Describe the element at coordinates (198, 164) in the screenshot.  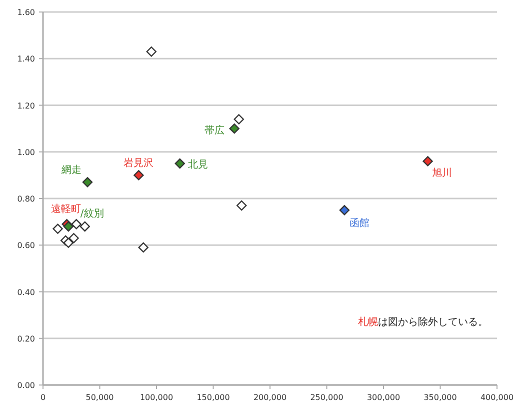
I see `annotation: 北見` at that location.